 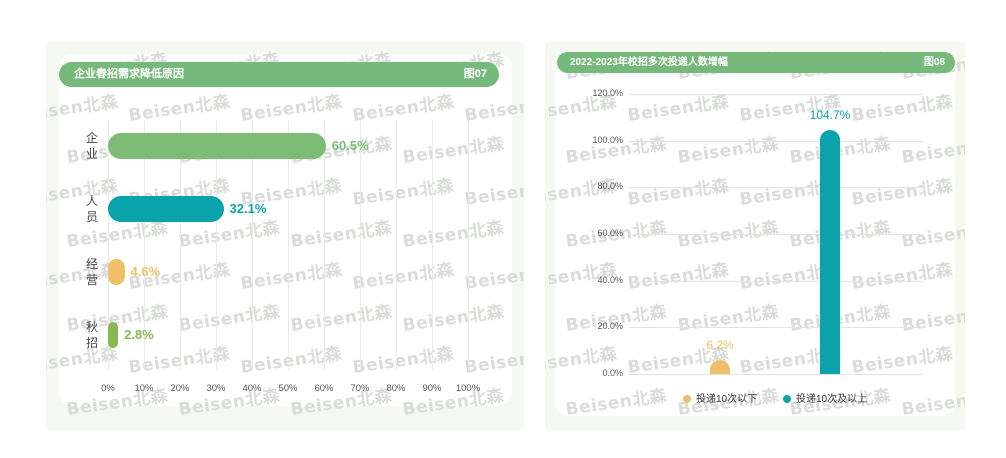 What do you see at coordinates (248, 208) in the screenshot?
I see `data-label: 32.1%` at bounding box center [248, 208].